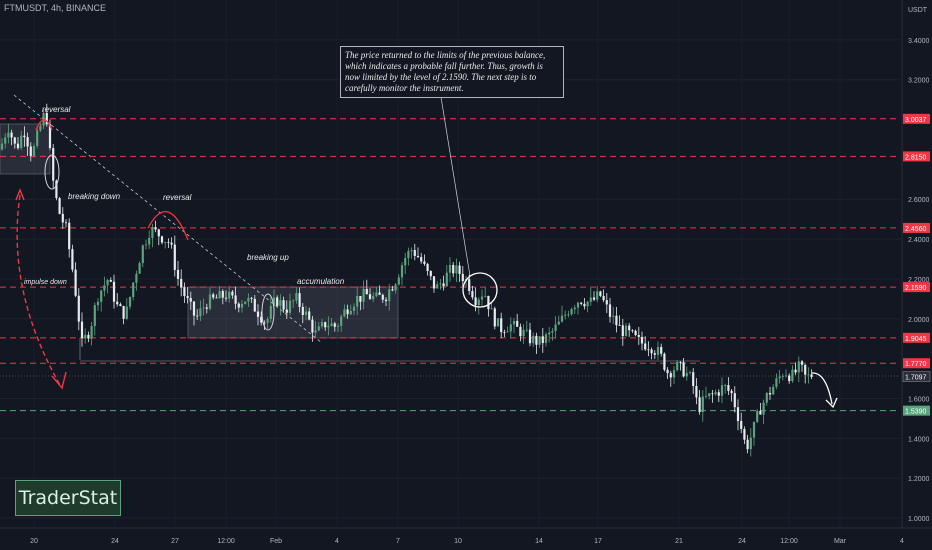 This screenshot has height=550, width=932. What do you see at coordinates (918, 10) in the screenshot?
I see `currency-label: USDT` at bounding box center [918, 10].